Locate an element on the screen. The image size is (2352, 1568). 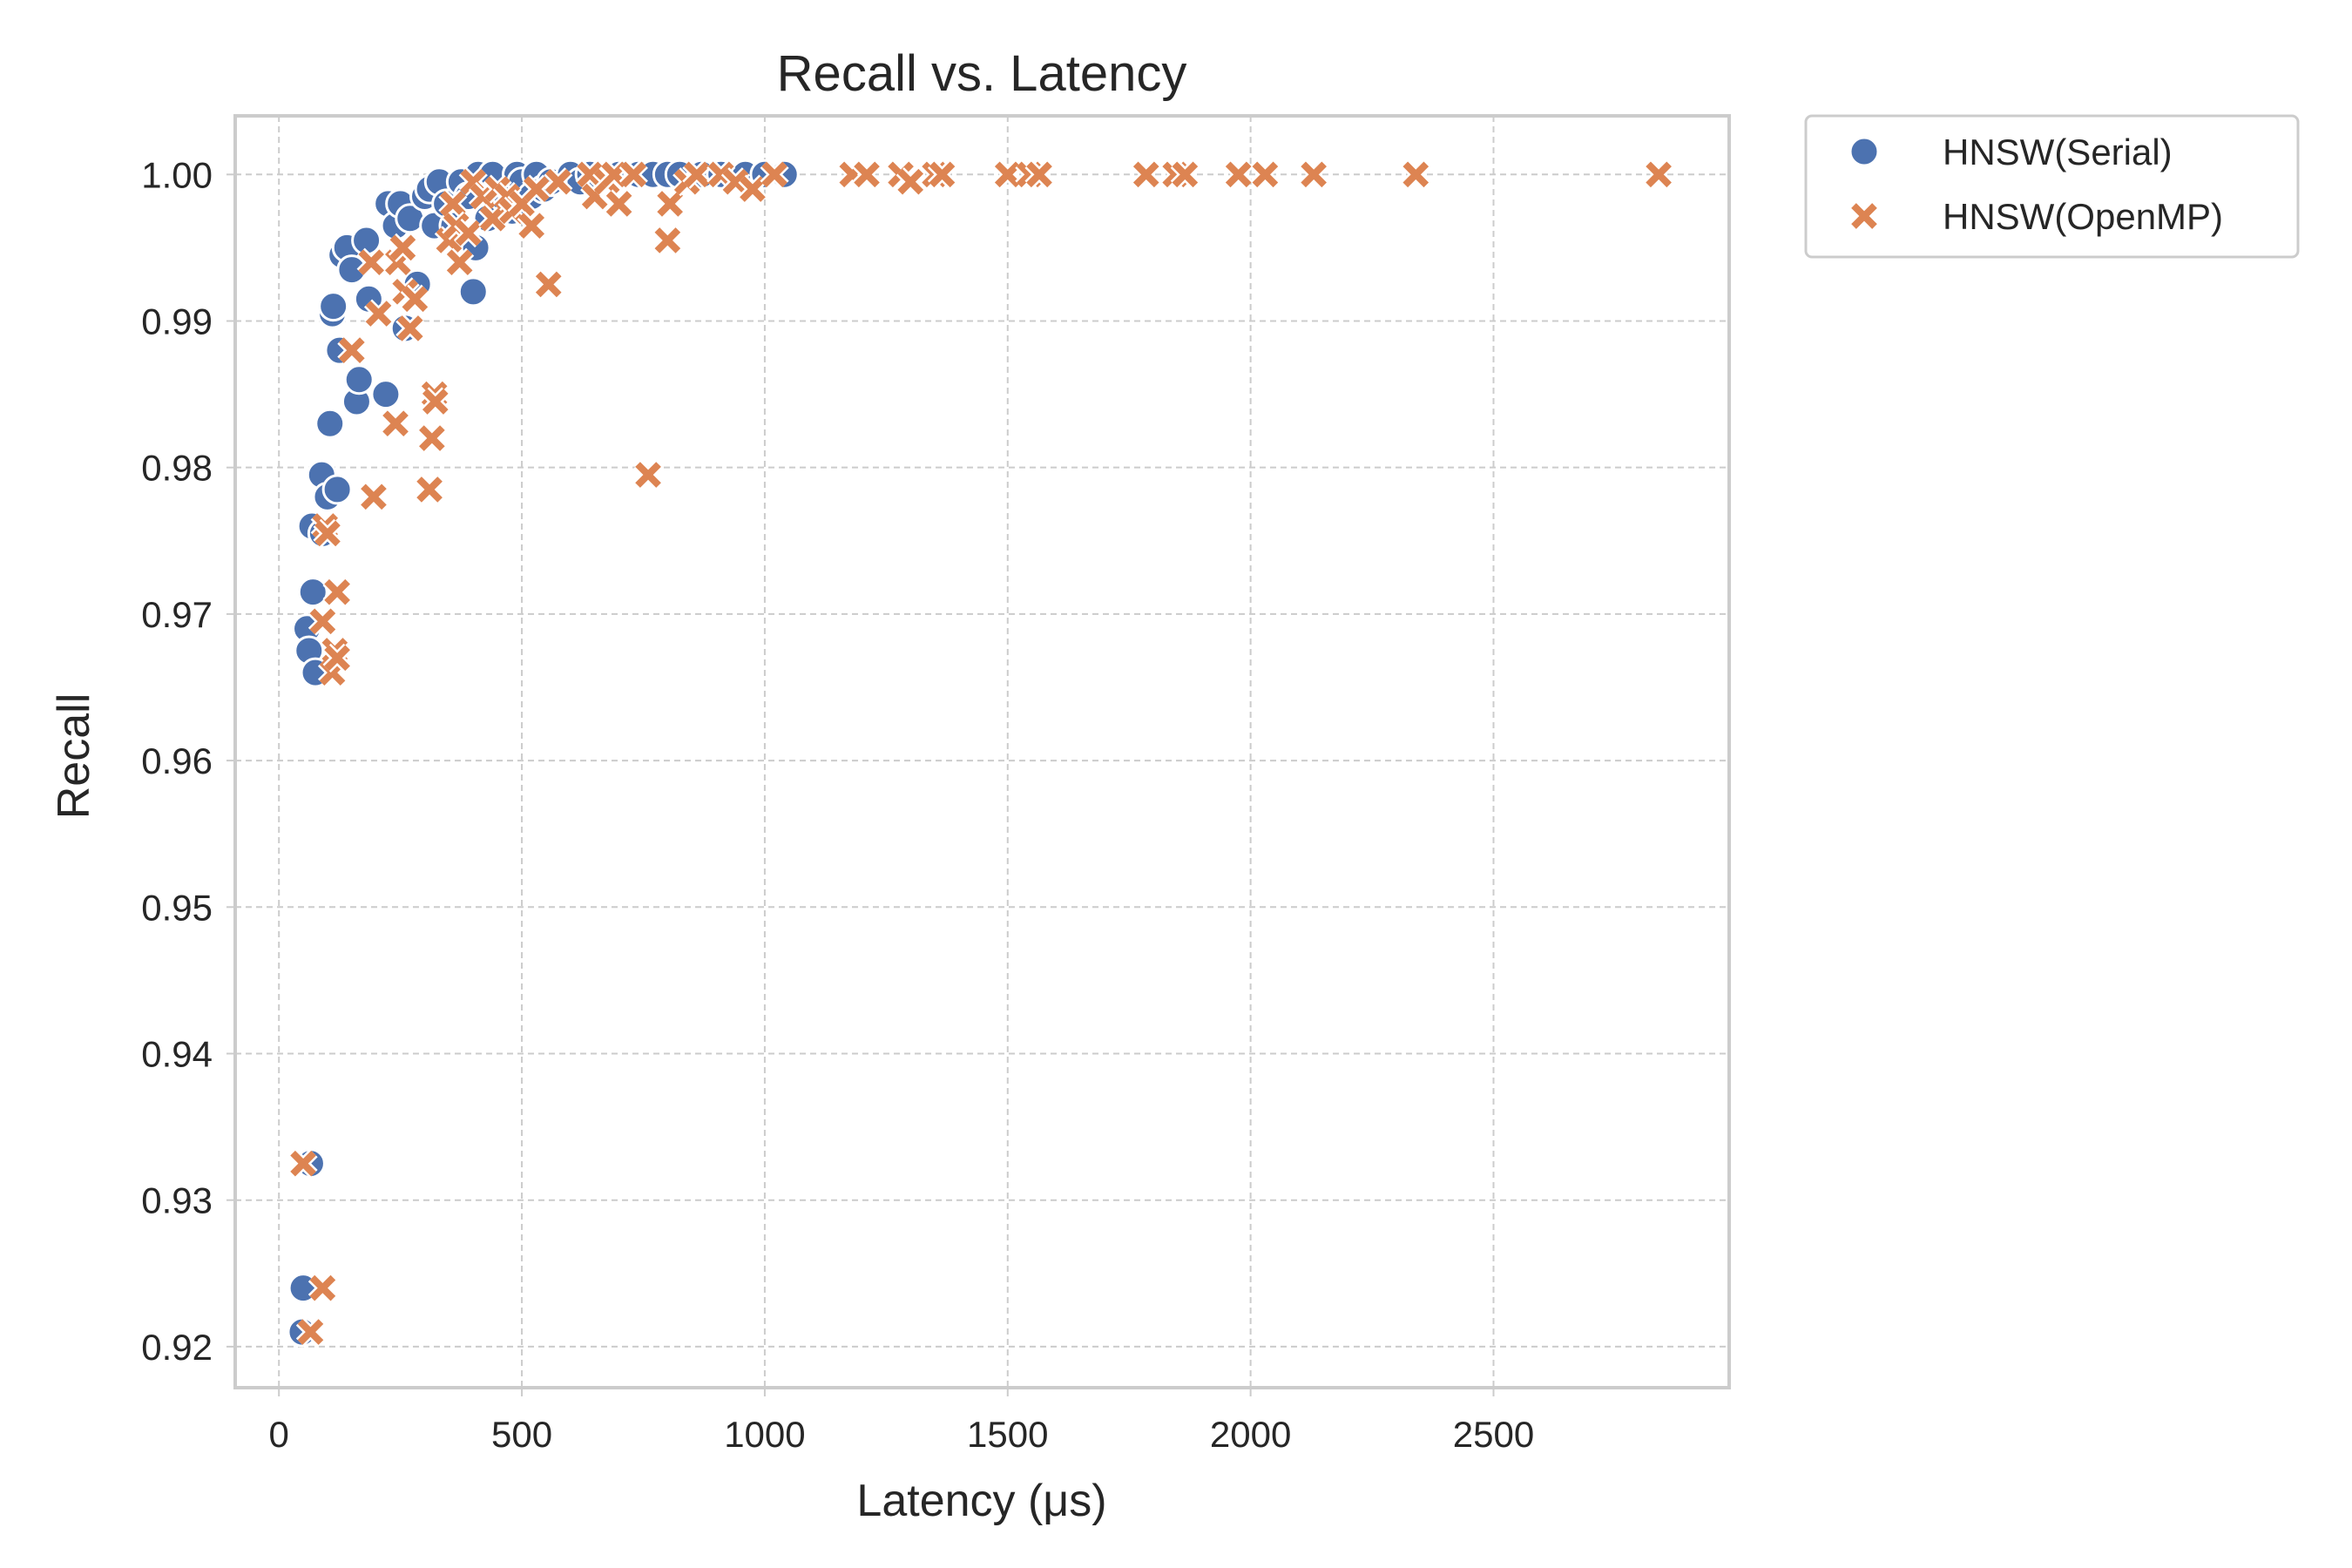
y-tick-label: 0.96 is located at coordinates (177, 761).